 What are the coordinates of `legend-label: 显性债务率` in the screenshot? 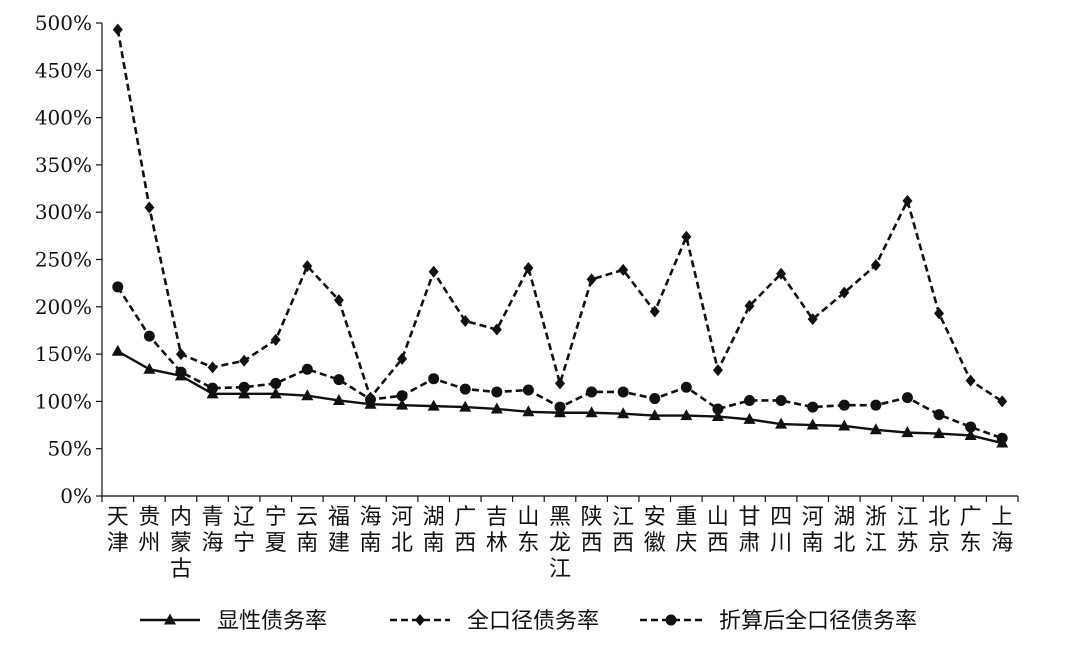 It's located at (272, 621).